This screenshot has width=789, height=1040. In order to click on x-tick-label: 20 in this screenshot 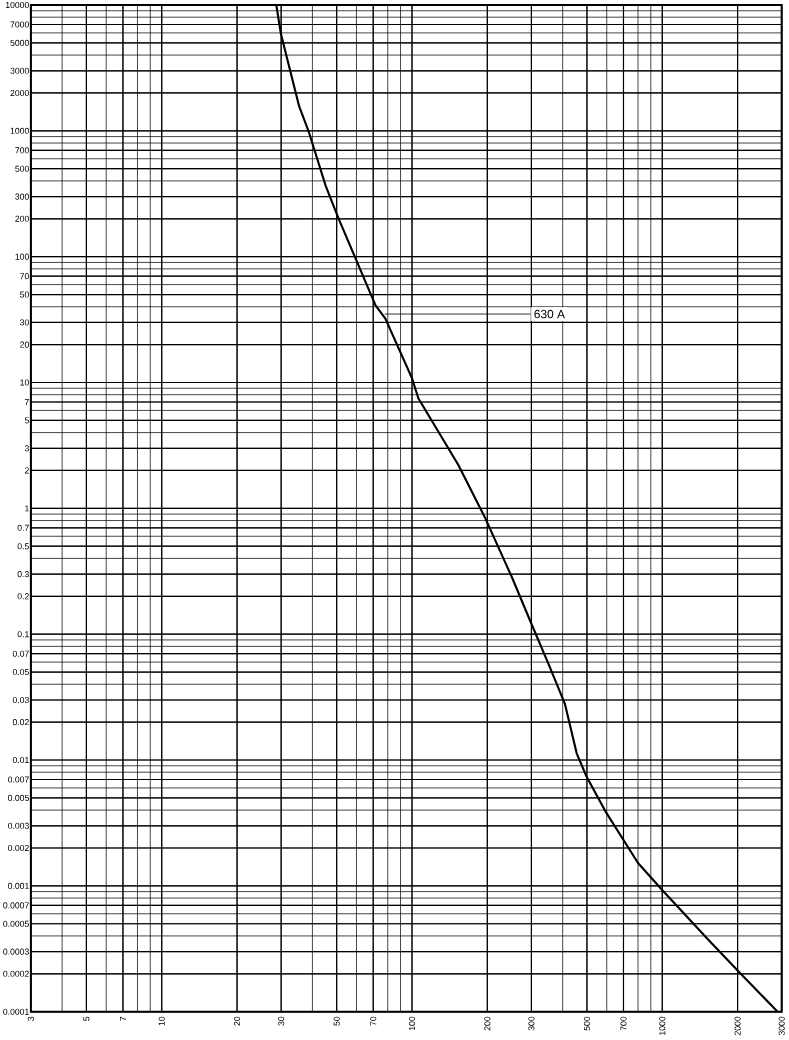, I will do `click(237, 1021)`.